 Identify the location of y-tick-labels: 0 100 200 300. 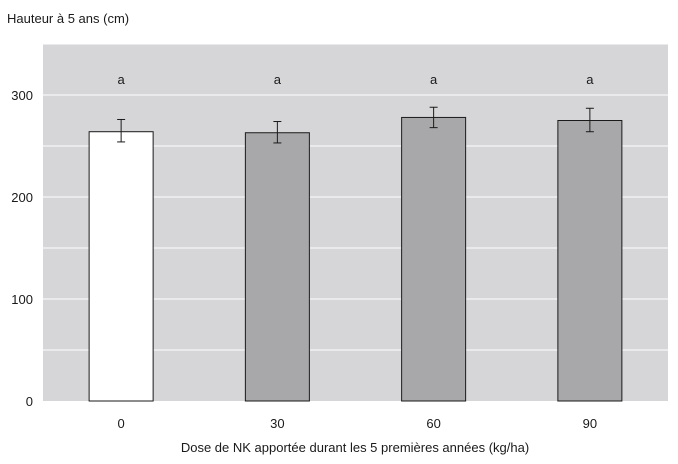
(22, 248).